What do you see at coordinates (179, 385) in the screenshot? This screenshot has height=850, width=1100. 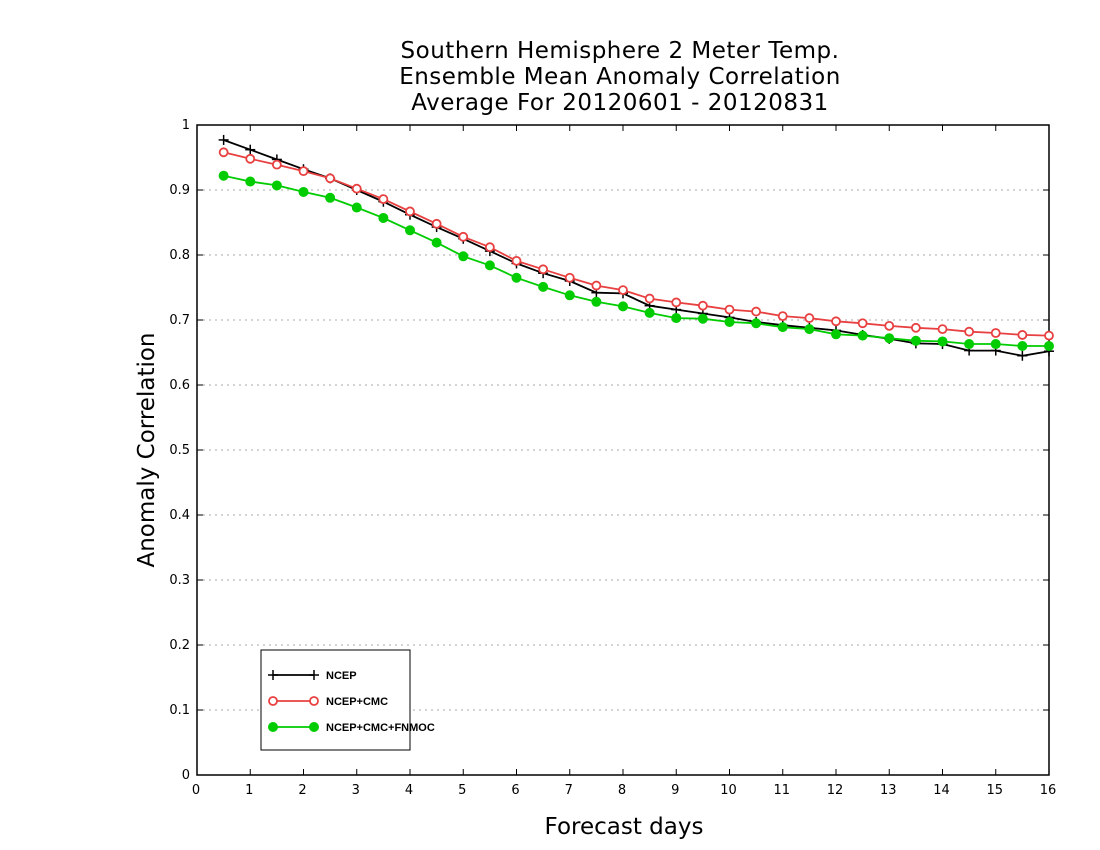 I see `y-tick-label: 0.6` at bounding box center [179, 385].